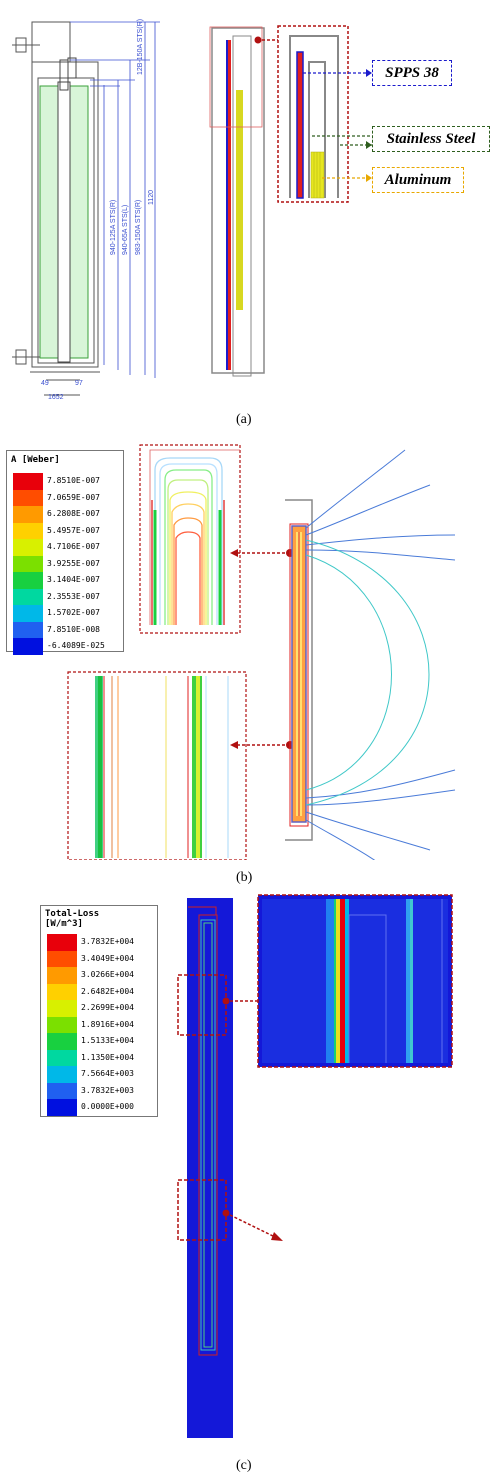 This screenshot has width=495, height=1480. Describe the element at coordinates (45, 383) in the screenshot. I see `dim-label-6: 49` at that location.